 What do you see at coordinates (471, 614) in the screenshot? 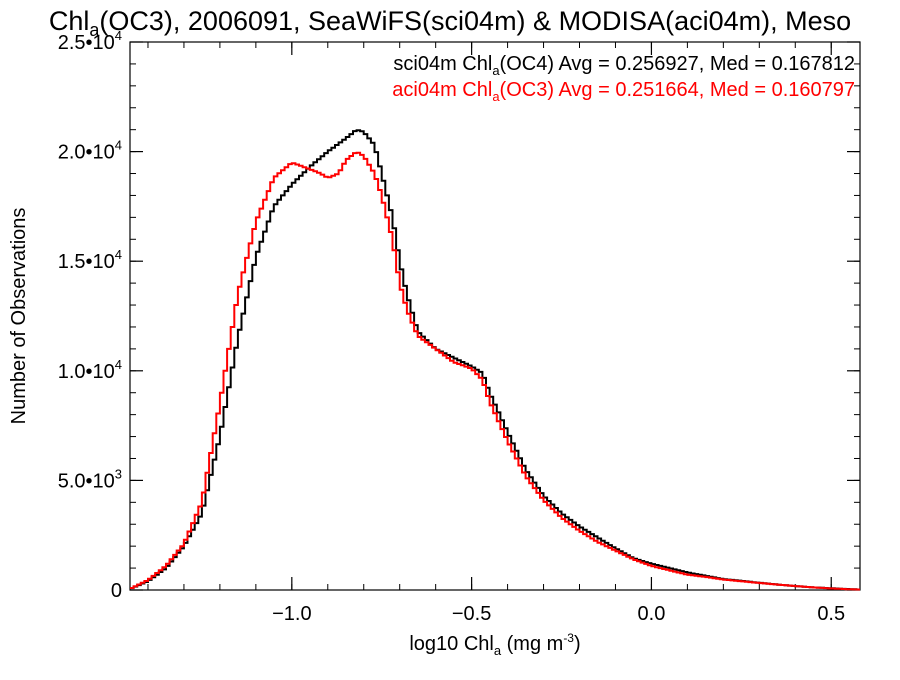
I see `x-tick-label: −0.5` at bounding box center [471, 614].